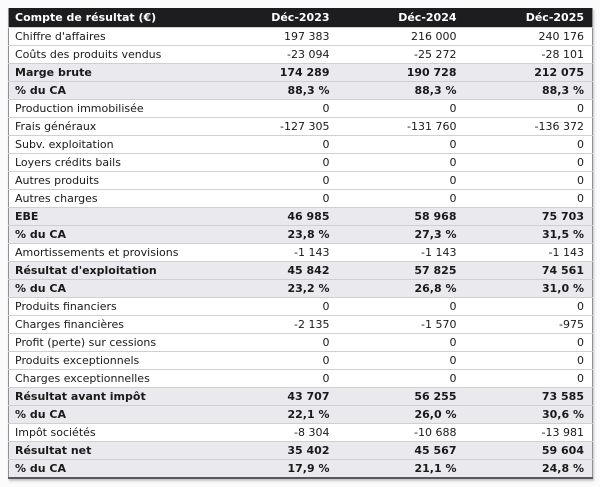 The height and width of the screenshot is (487, 600). What do you see at coordinates (401, 17) in the screenshot?
I see `column-header-dec-2024: Déc-2024` at bounding box center [401, 17].